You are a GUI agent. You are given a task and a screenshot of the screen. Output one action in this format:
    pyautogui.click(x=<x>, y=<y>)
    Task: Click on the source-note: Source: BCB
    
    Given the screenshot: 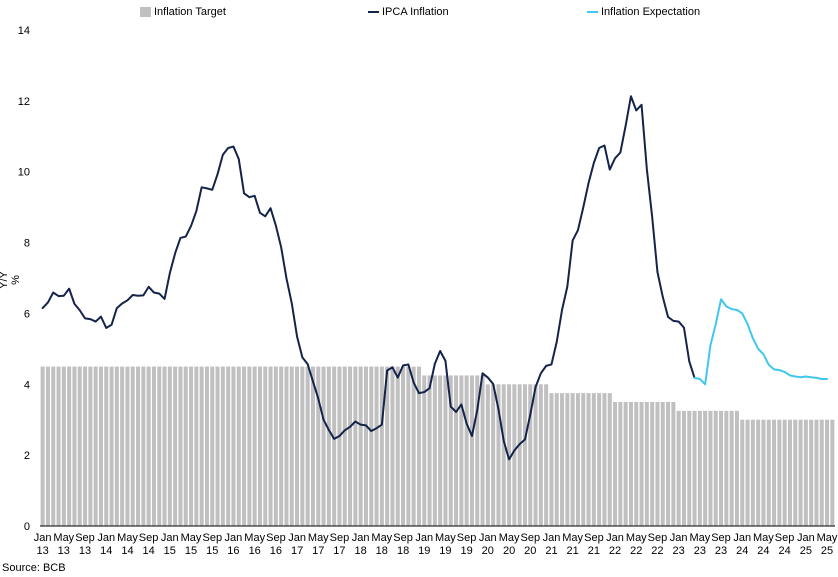 What is the action you would take?
    pyautogui.click(x=34, y=568)
    